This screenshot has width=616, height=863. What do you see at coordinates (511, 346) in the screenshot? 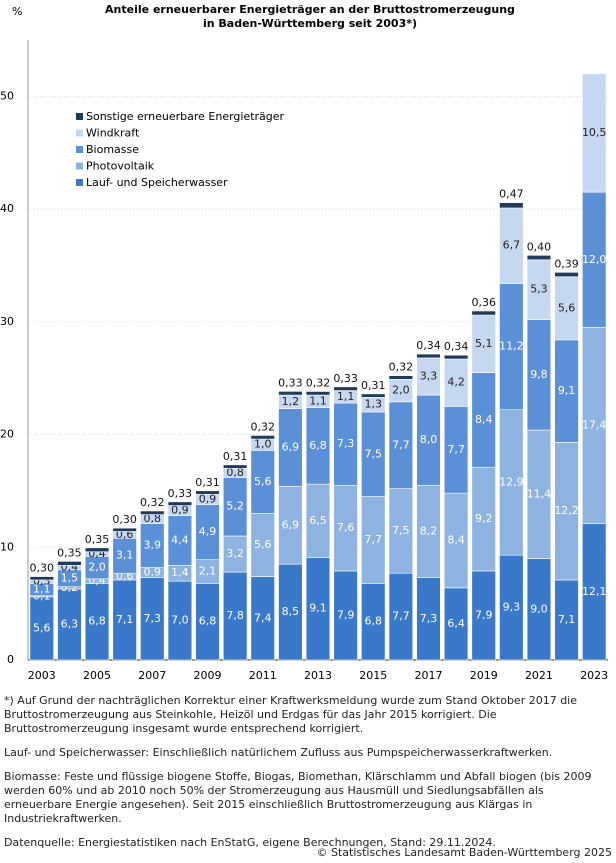
I see `value-label: 11,2` at bounding box center [511, 346].